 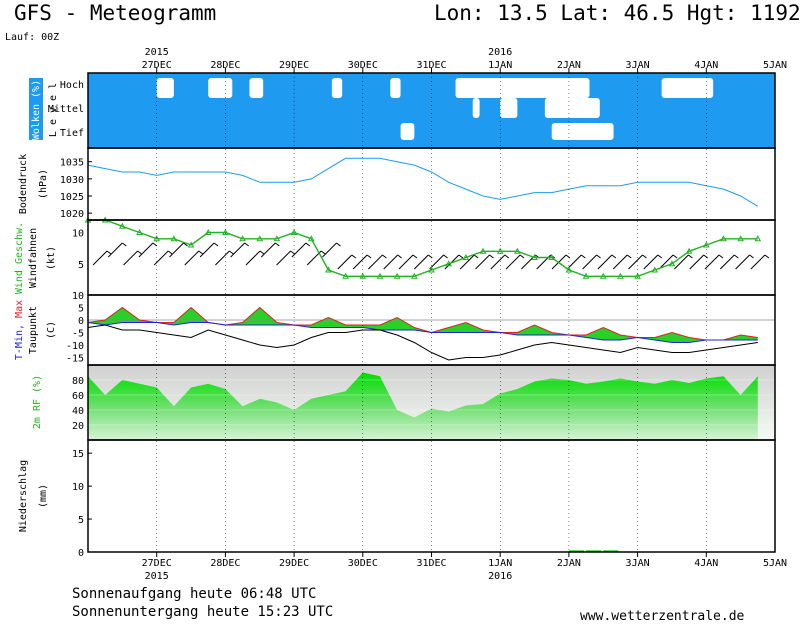 I want to click on temperature-panel-title: T-Min, Max, so click(x=19, y=330).